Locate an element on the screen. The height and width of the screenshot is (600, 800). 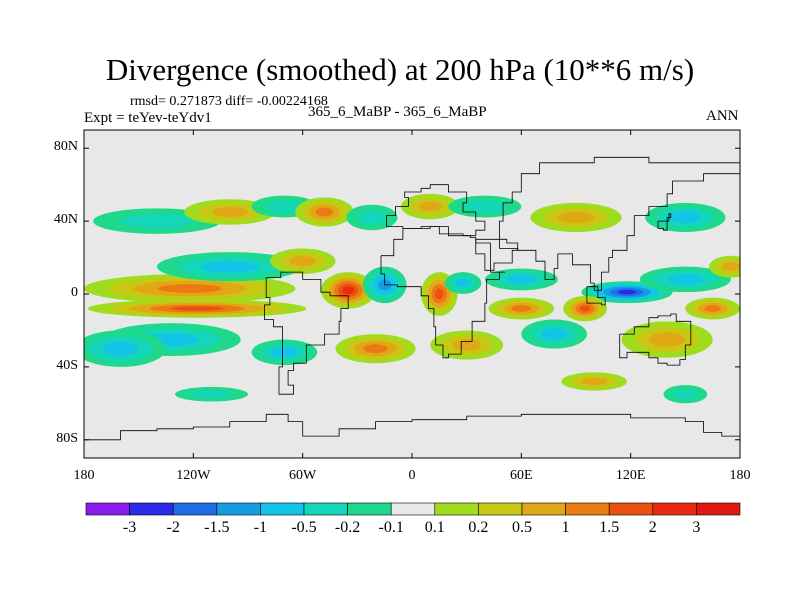
x-tick-label: 120W is located at coordinates (193, 475).